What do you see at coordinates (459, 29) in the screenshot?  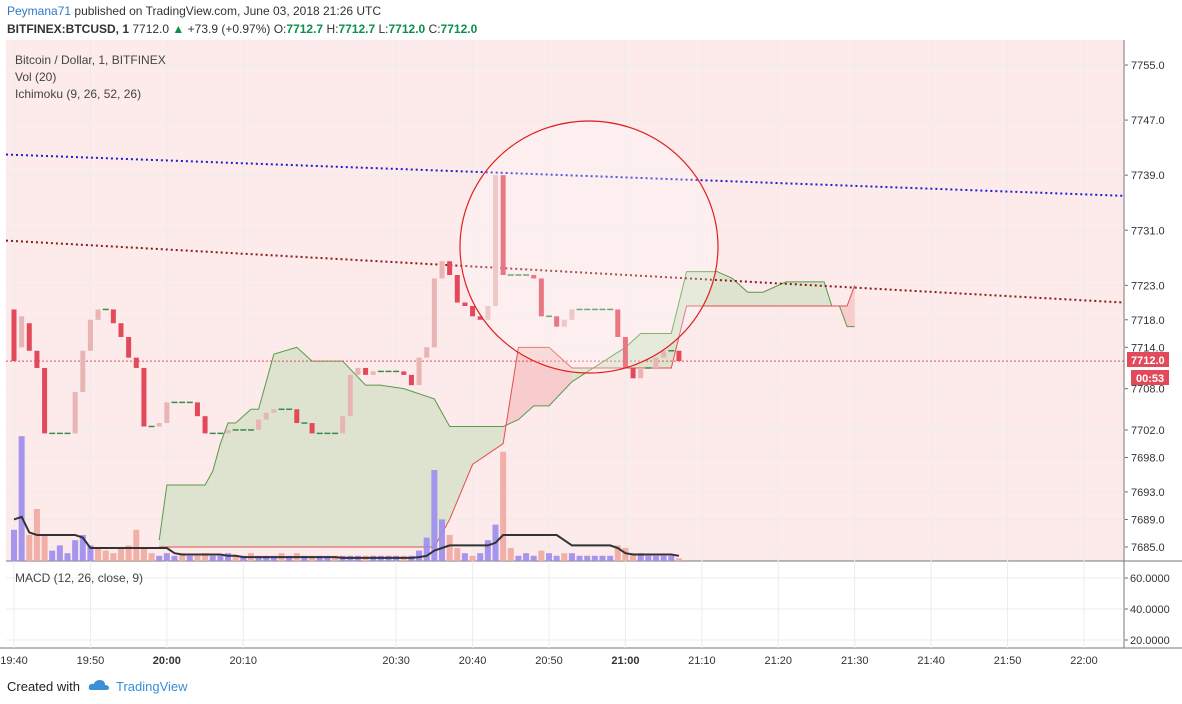 I see `close-value: 7712.0` at bounding box center [459, 29].